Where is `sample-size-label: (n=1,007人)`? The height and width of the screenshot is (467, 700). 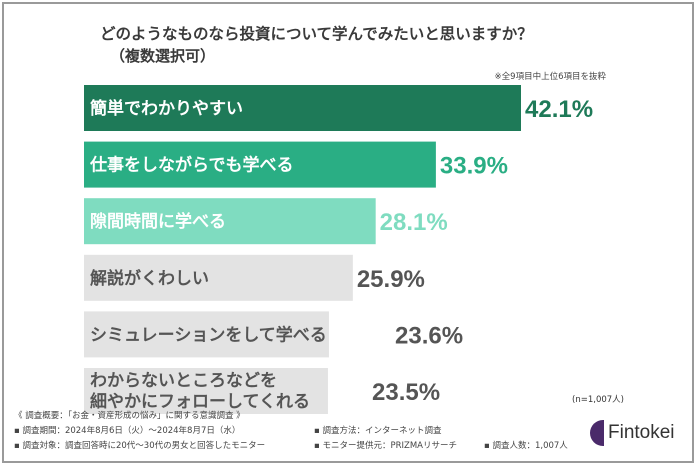 sample-size-label: (n=1,007人) is located at coordinates (598, 400).